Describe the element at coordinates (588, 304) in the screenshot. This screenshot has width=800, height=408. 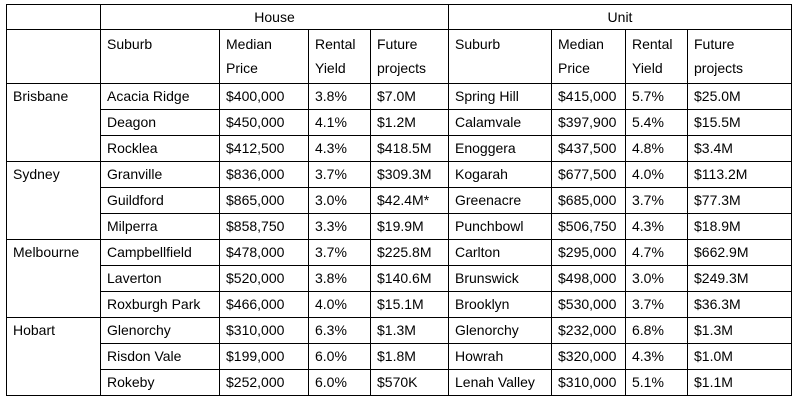
I see `unit-median-price-cell: $530,000` at that location.